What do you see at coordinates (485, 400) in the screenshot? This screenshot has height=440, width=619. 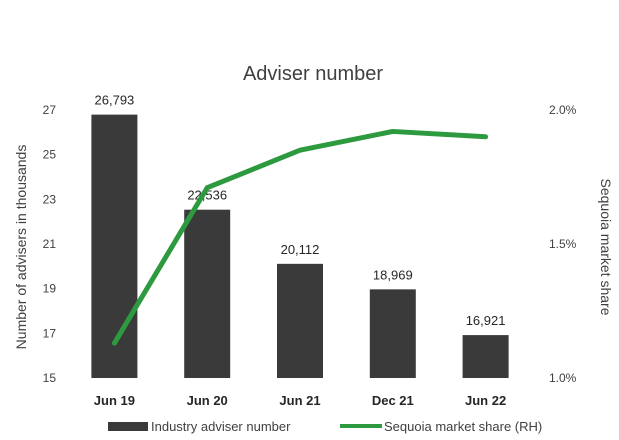 I see `category-label: Jun 22` at bounding box center [485, 400].